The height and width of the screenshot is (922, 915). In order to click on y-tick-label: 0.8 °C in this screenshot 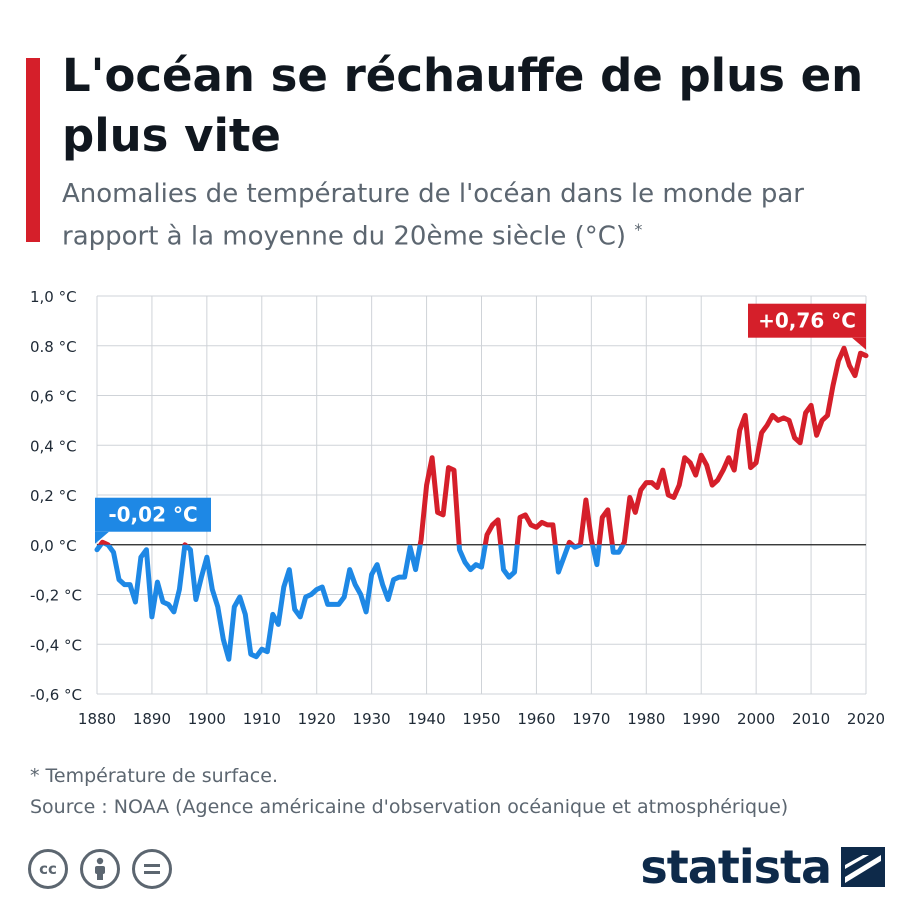, I will do `click(53, 347)`.